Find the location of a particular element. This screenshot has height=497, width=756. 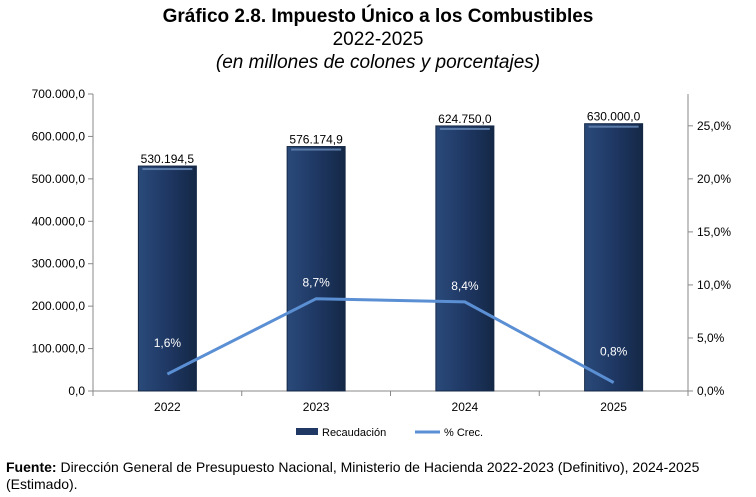

right-tick-label: 15,0% is located at coordinates (714, 232).